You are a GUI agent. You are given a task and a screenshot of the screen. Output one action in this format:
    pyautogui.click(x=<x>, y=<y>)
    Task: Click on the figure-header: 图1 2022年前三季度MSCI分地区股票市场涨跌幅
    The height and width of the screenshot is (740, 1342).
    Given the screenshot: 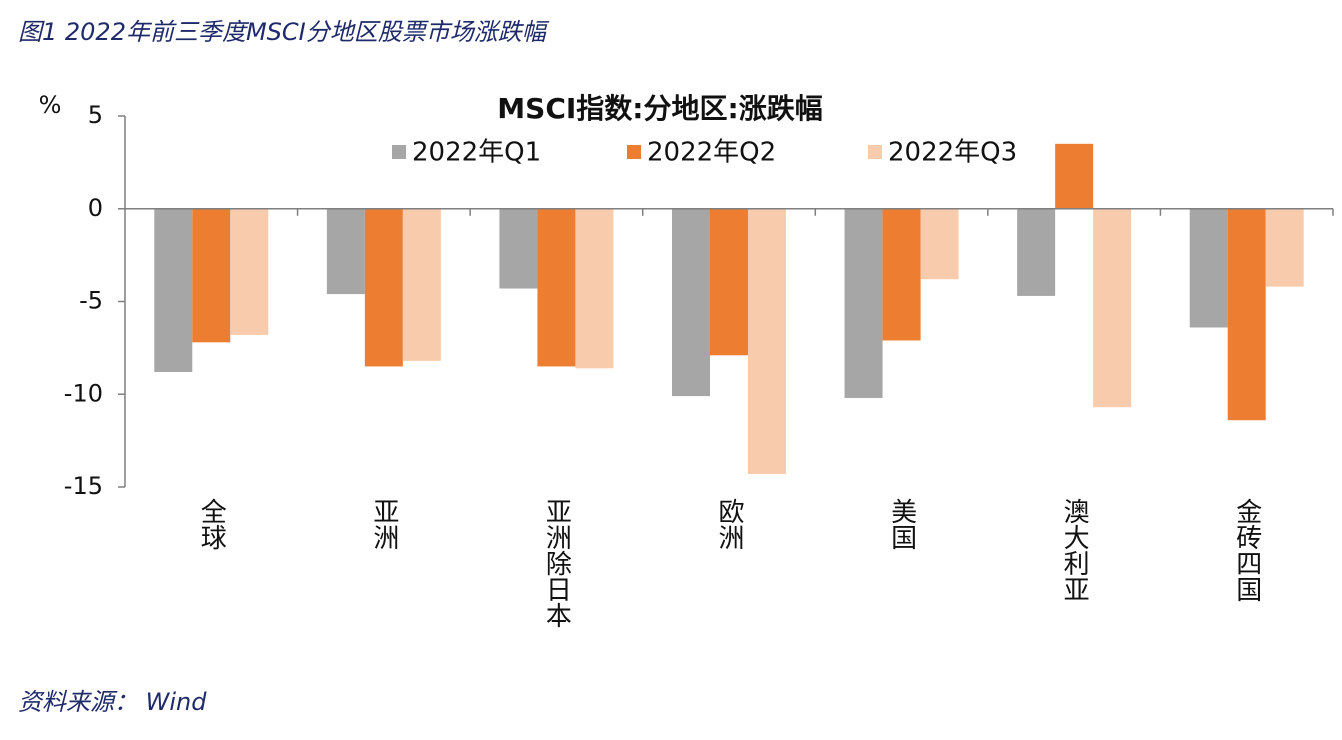 What is the action you would take?
    pyautogui.click(x=284, y=32)
    